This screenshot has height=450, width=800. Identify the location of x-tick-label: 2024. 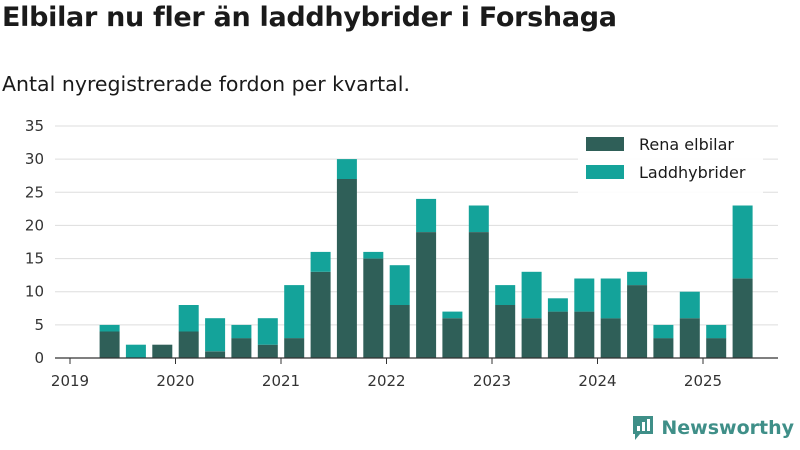
(597, 381).